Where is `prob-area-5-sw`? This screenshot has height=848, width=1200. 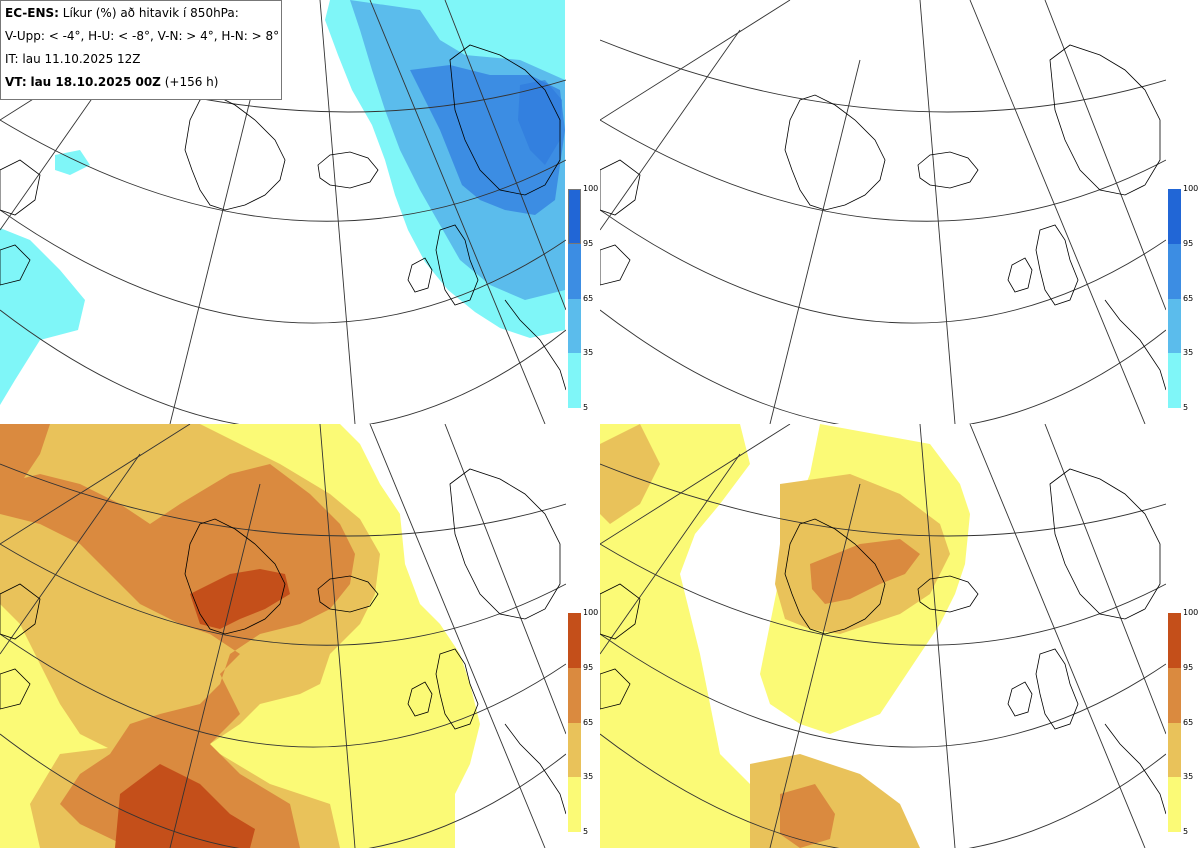 prob-area-5-sw is located at coordinates (42, 316).